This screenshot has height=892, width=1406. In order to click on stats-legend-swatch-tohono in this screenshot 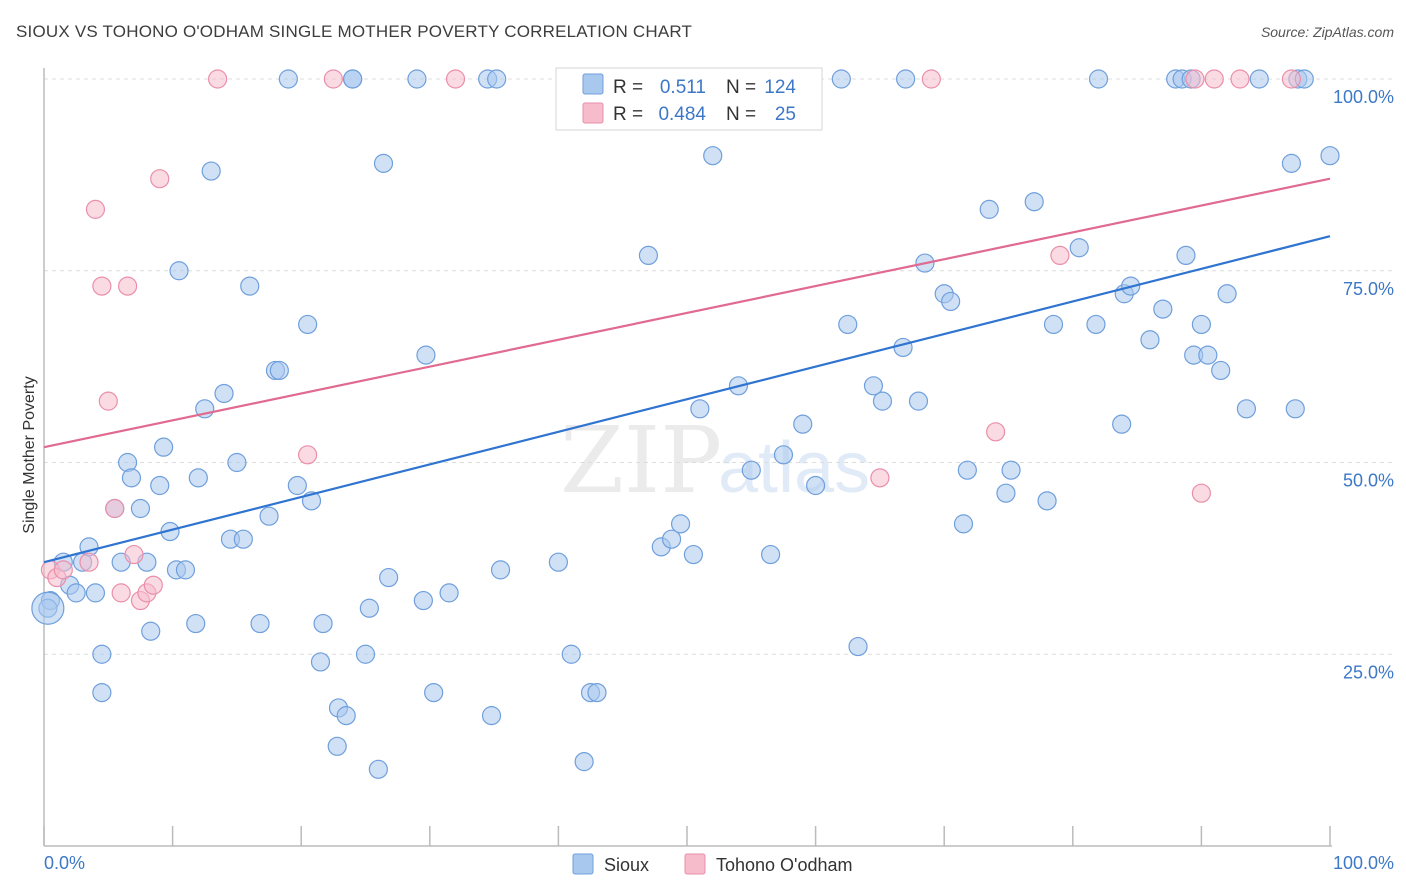, I will do `click(593, 113)`.